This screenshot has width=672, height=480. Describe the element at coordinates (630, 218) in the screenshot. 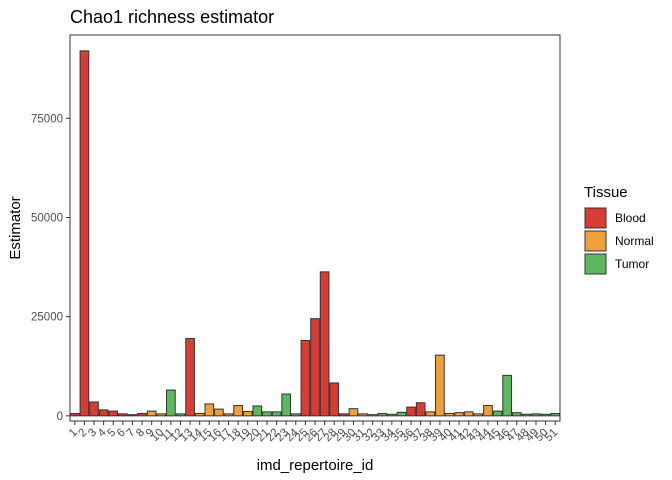

I see `legend-label-blood: Blood` at that location.